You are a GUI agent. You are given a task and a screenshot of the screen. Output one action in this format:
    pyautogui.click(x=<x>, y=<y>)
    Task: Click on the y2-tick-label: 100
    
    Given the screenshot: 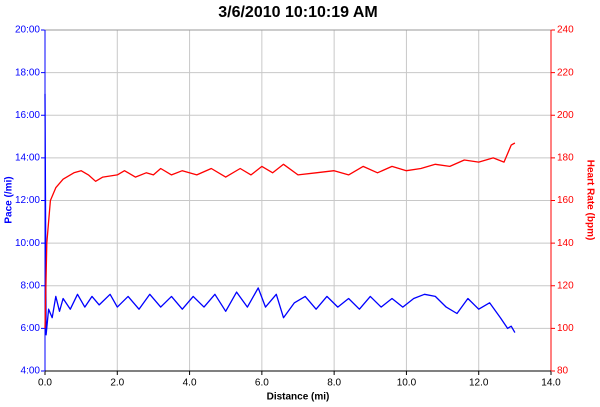 What is the action you would take?
    pyautogui.click(x=565, y=328)
    